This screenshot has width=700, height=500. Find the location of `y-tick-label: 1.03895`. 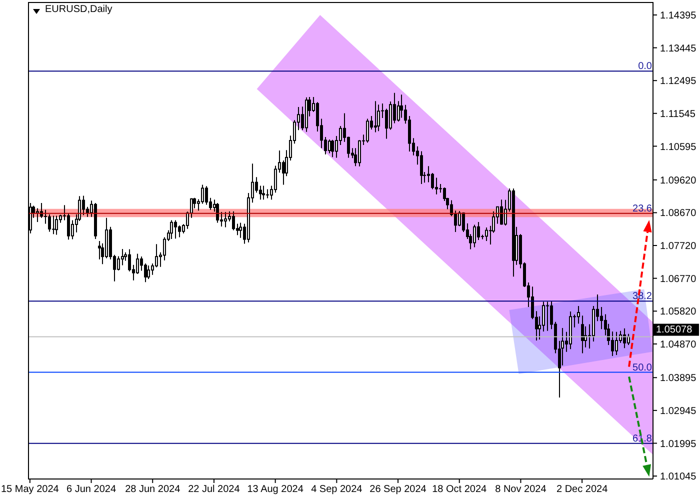

y-tick-label: 1.03895 is located at coordinates (678, 378).